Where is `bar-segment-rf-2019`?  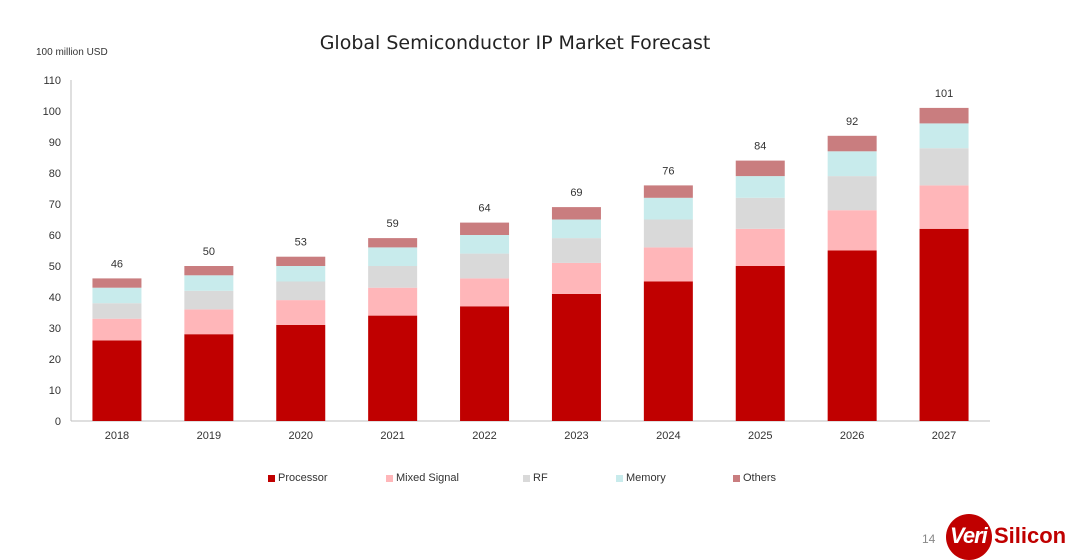
bar-segment-rf-2019 is located at coordinates (209, 300).